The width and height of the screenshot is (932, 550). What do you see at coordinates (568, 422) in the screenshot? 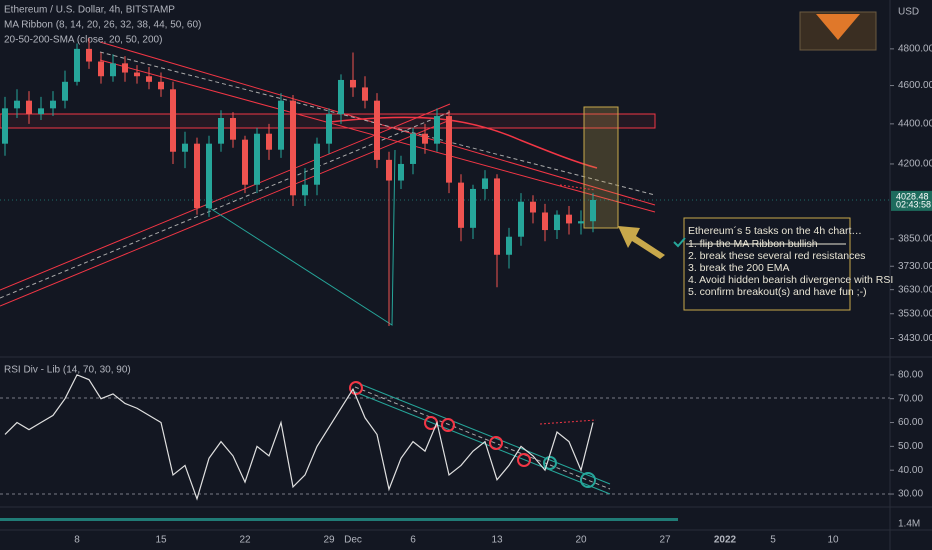
I see `divergence-line` at bounding box center [568, 422].